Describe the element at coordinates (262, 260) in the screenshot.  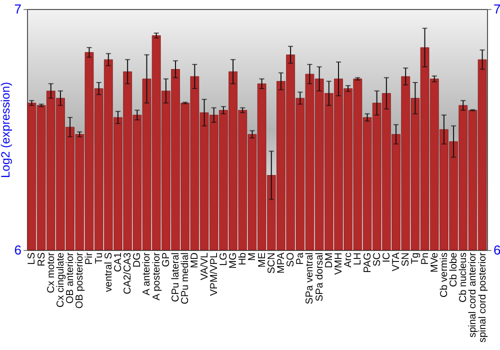
I see `x-tick-label: ME` at that location.